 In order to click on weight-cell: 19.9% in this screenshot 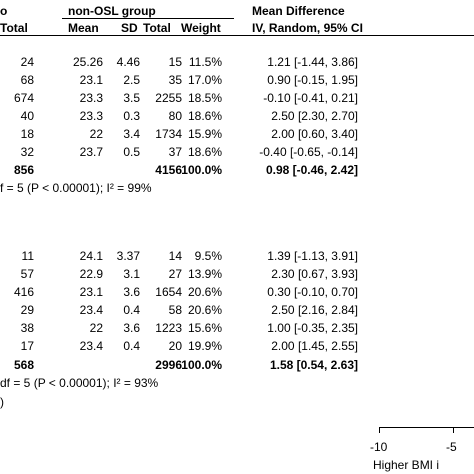, I will do `click(204, 346)`.